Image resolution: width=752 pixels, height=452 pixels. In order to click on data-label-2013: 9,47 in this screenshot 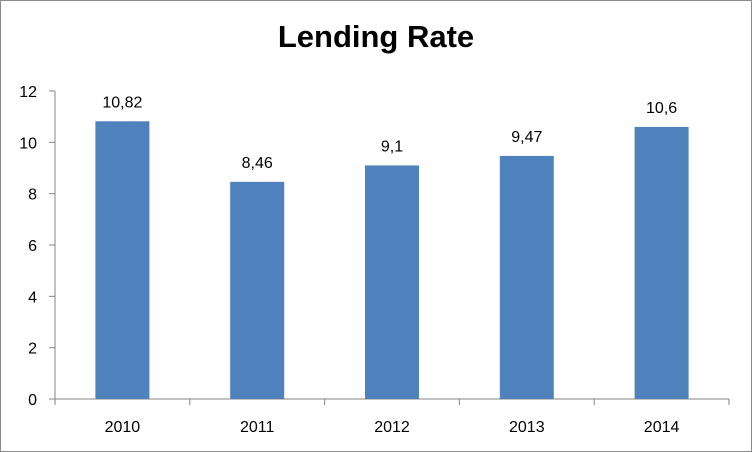, I will do `click(526, 137)`.